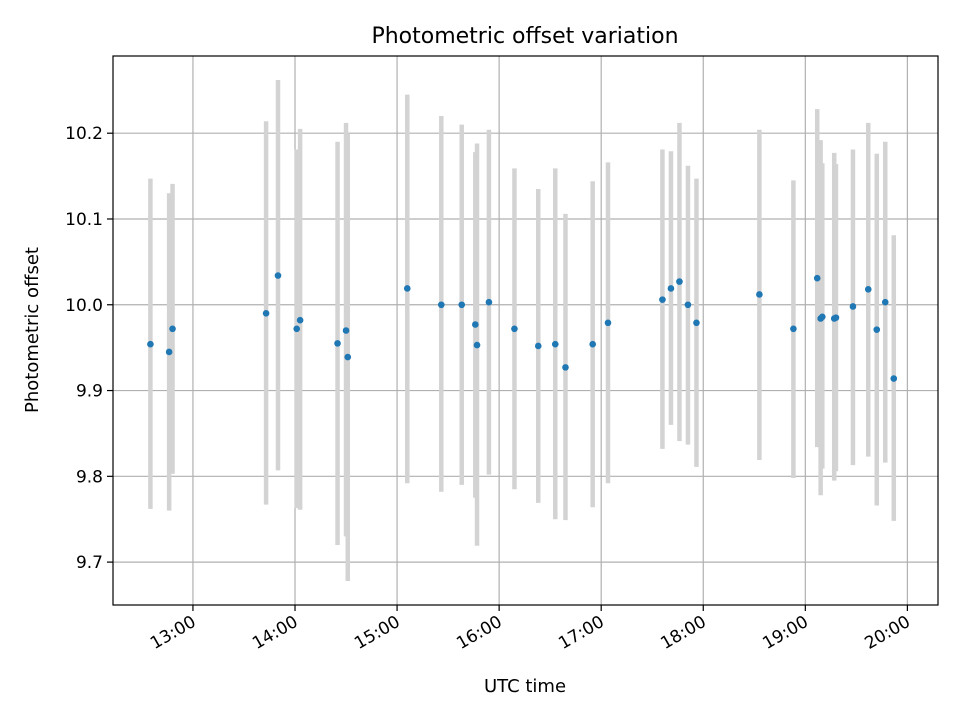  Describe the element at coordinates (32, 330) in the screenshot. I see `y-axis-label: Photometric offset` at that location.